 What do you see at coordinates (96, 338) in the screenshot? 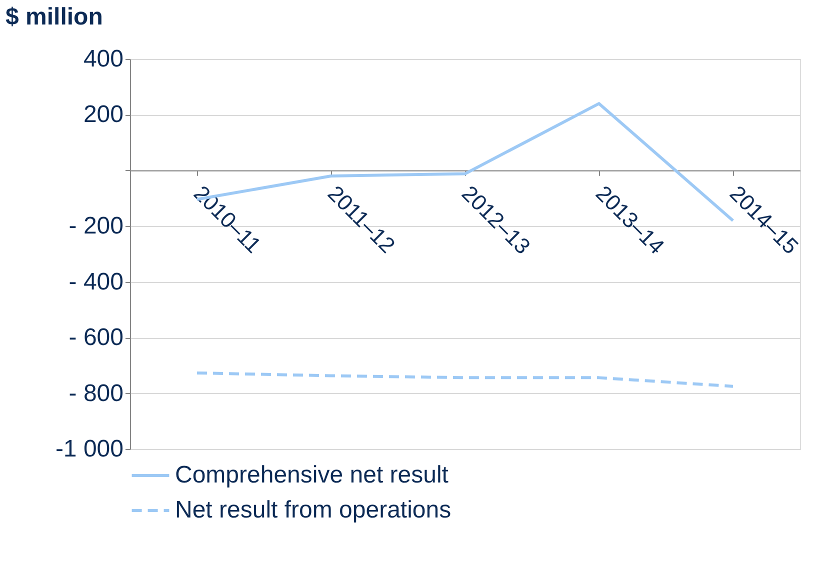
I see `y-tick-label: - 600` at bounding box center [96, 338].